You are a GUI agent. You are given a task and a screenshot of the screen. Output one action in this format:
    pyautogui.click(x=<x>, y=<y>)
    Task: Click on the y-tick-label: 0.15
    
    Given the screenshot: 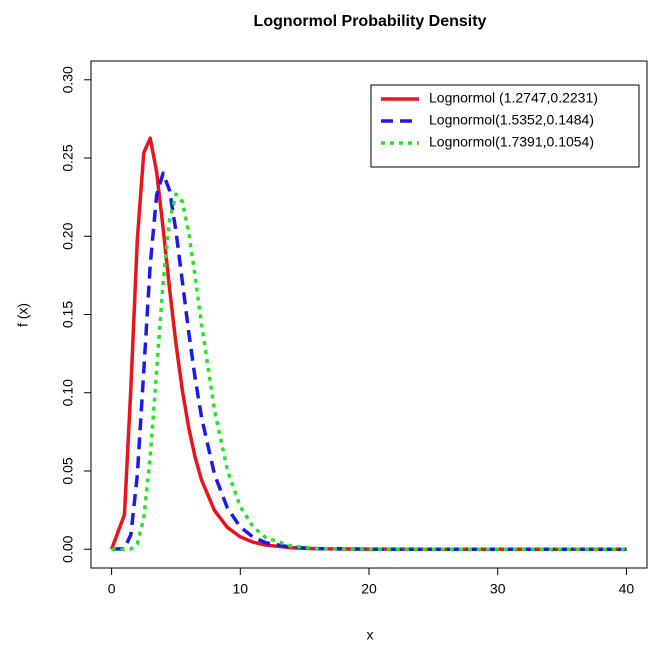 What is the action you would take?
    pyautogui.click(x=68, y=314)
    